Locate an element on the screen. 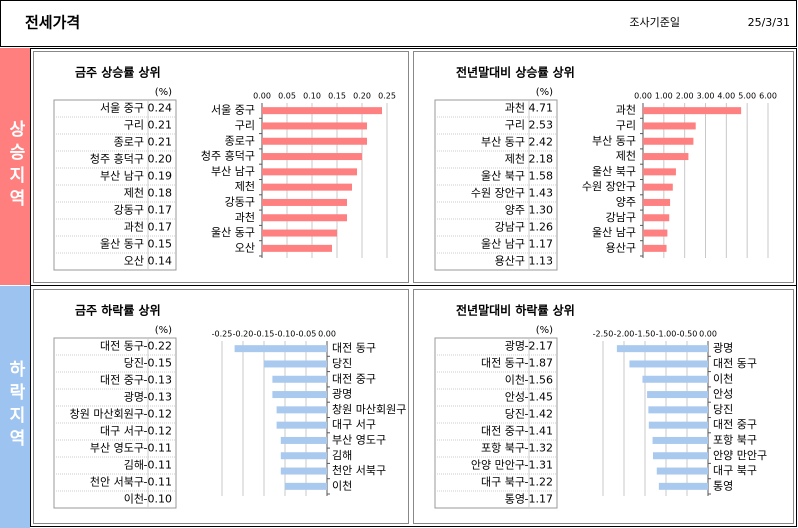 Image resolution: width=798 pixels, height=528 pixels. x-tick-label: -2.50 is located at coordinates (603, 334).